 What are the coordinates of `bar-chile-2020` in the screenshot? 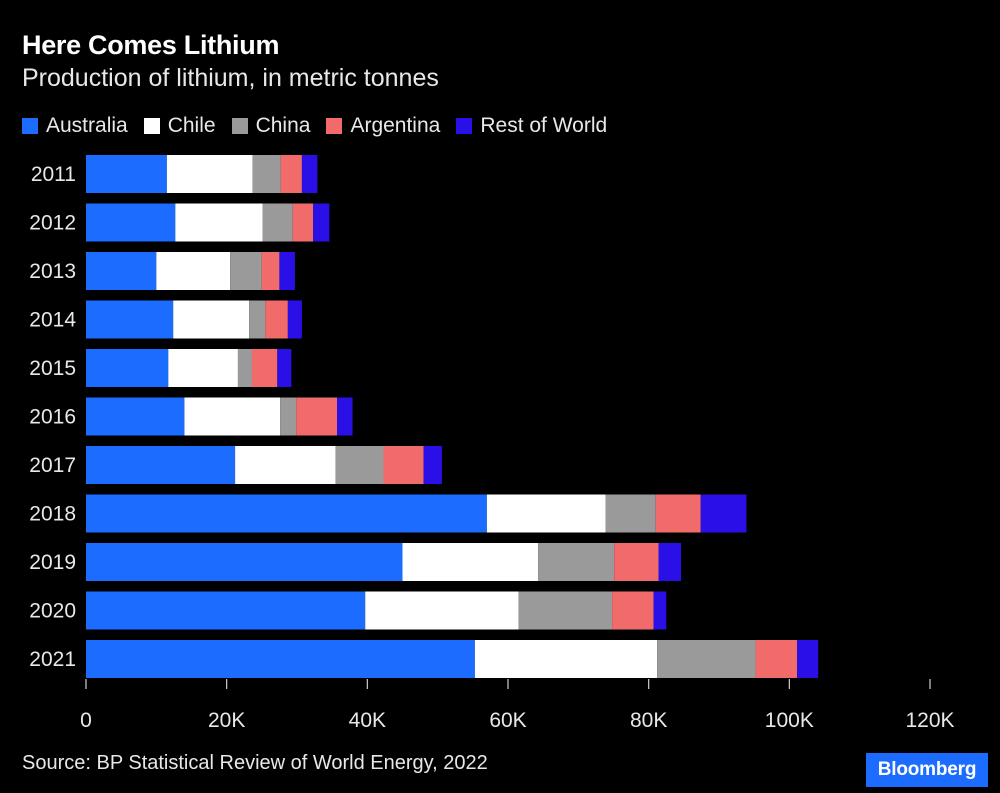 It's located at (442, 610).